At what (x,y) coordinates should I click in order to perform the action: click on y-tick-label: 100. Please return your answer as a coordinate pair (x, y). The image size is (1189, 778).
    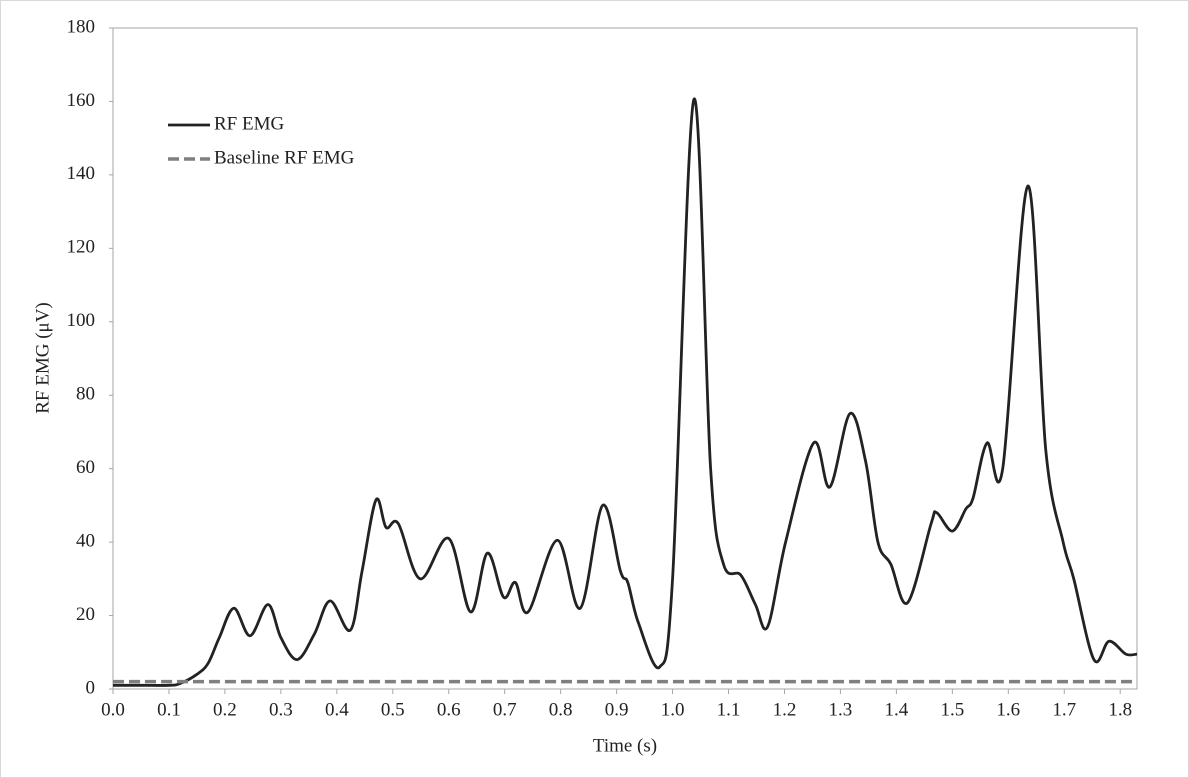
    Looking at the image, I should click on (81, 320).